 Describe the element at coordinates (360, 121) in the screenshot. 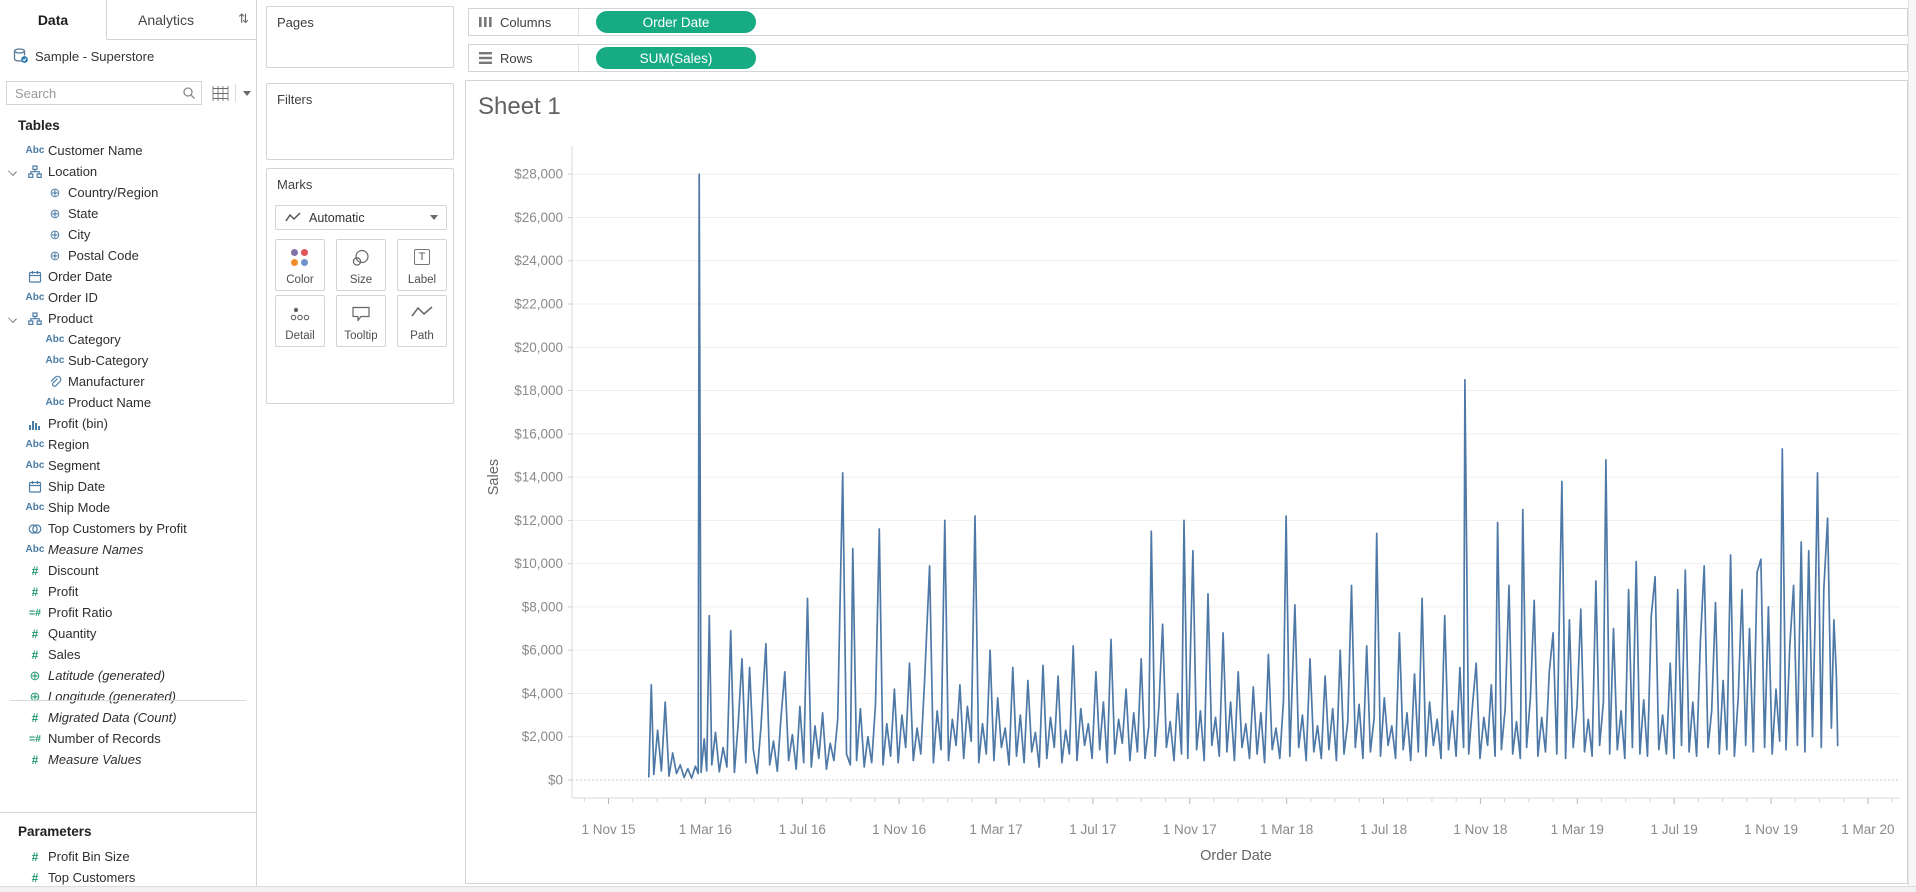

I see `filters-shelf: Filters` at that location.